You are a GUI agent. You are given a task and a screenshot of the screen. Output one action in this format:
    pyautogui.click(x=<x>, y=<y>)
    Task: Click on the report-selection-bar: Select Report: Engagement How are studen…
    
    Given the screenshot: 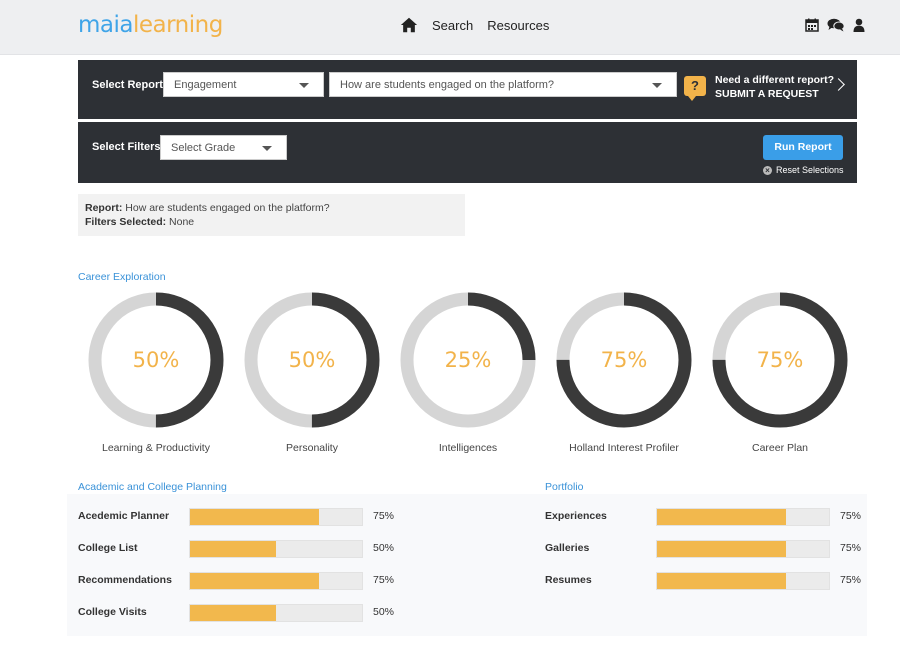 What is the action you would take?
    pyautogui.click(x=467, y=89)
    